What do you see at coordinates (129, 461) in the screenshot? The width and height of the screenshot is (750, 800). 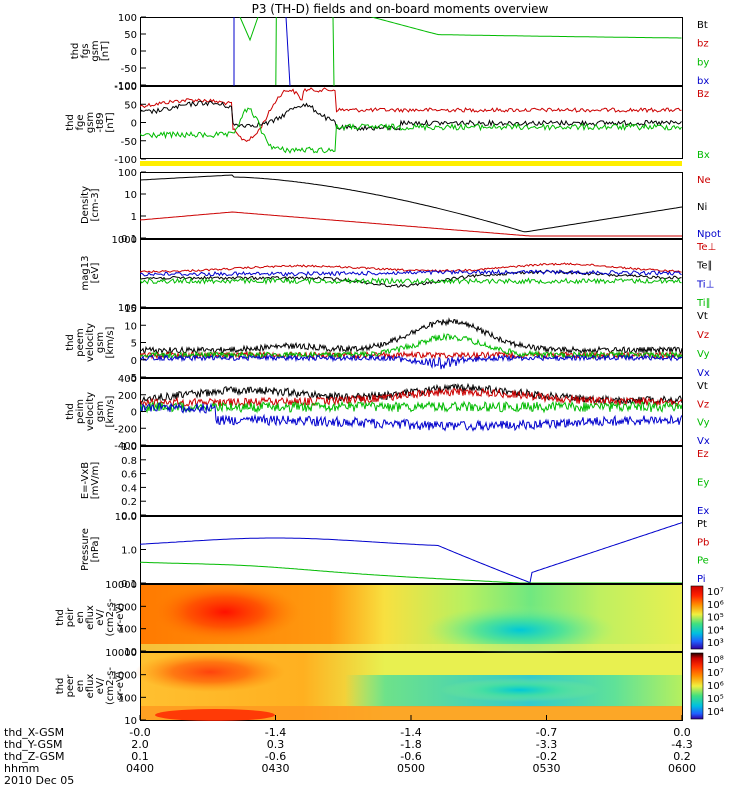 I see `y-tick-label: 0.8` at bounding box center [129, 461].